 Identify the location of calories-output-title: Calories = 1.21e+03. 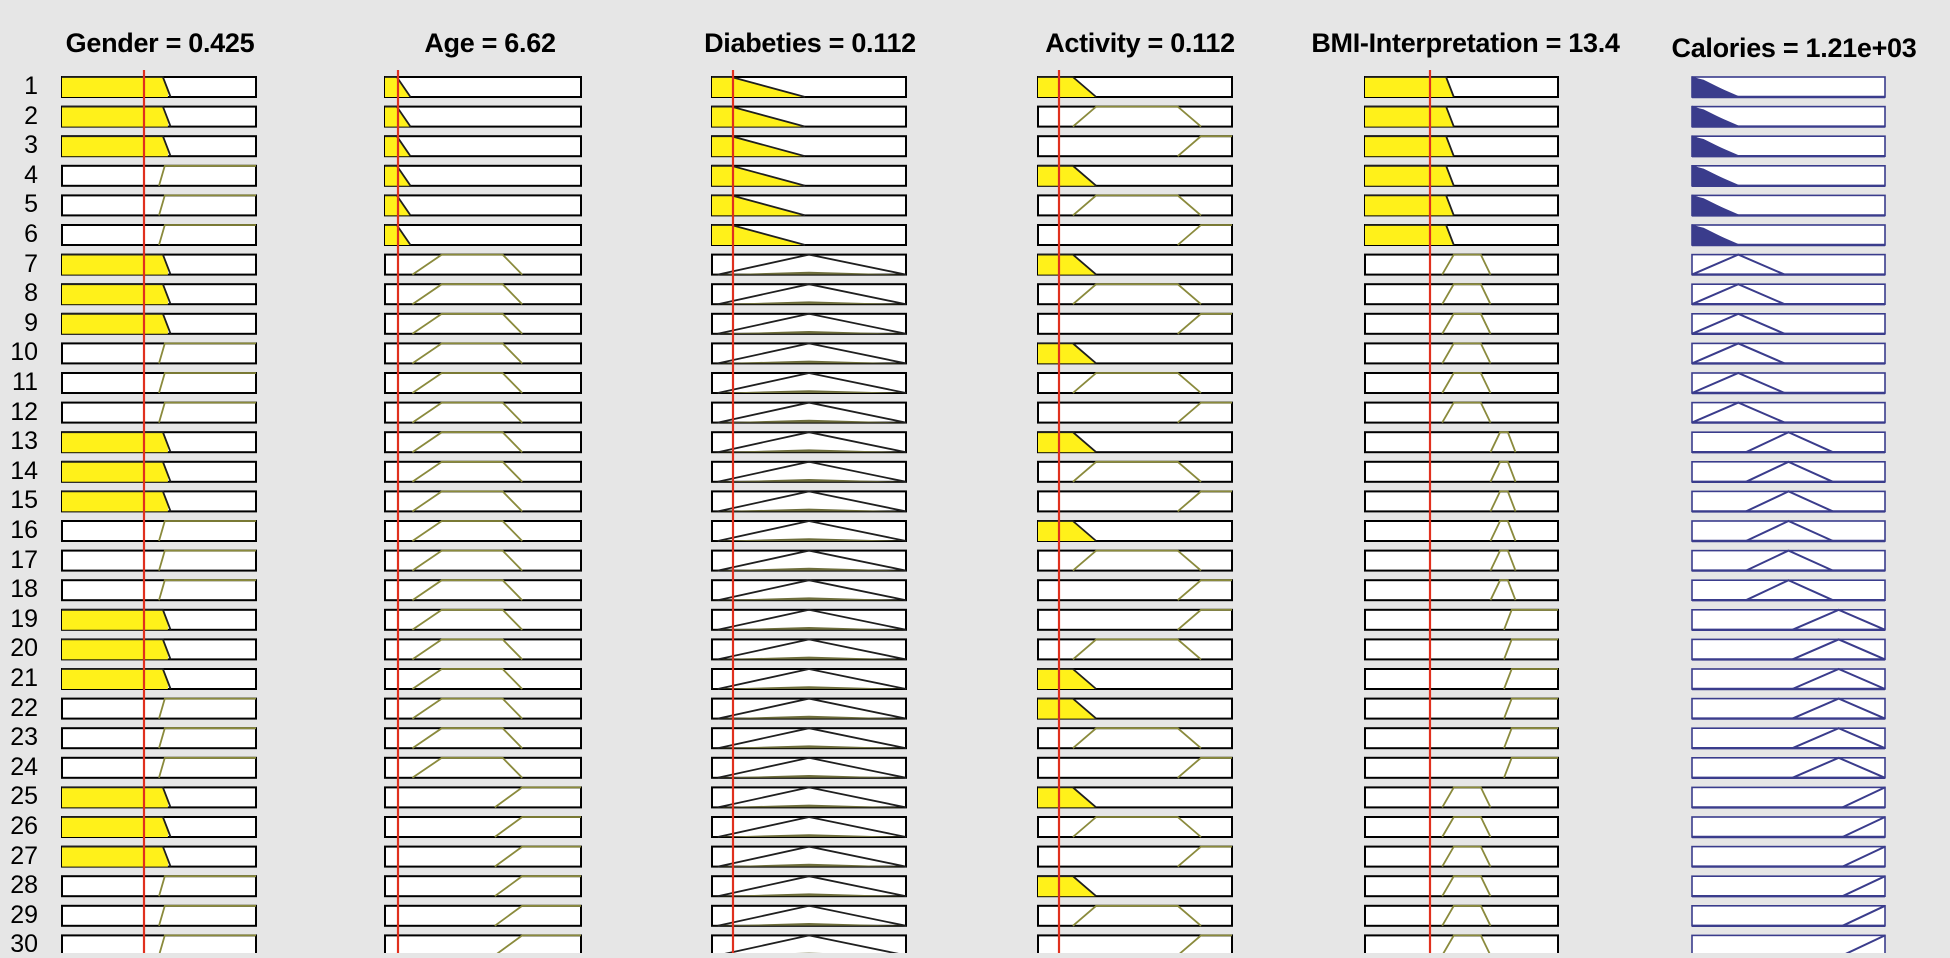
(1794, 48).